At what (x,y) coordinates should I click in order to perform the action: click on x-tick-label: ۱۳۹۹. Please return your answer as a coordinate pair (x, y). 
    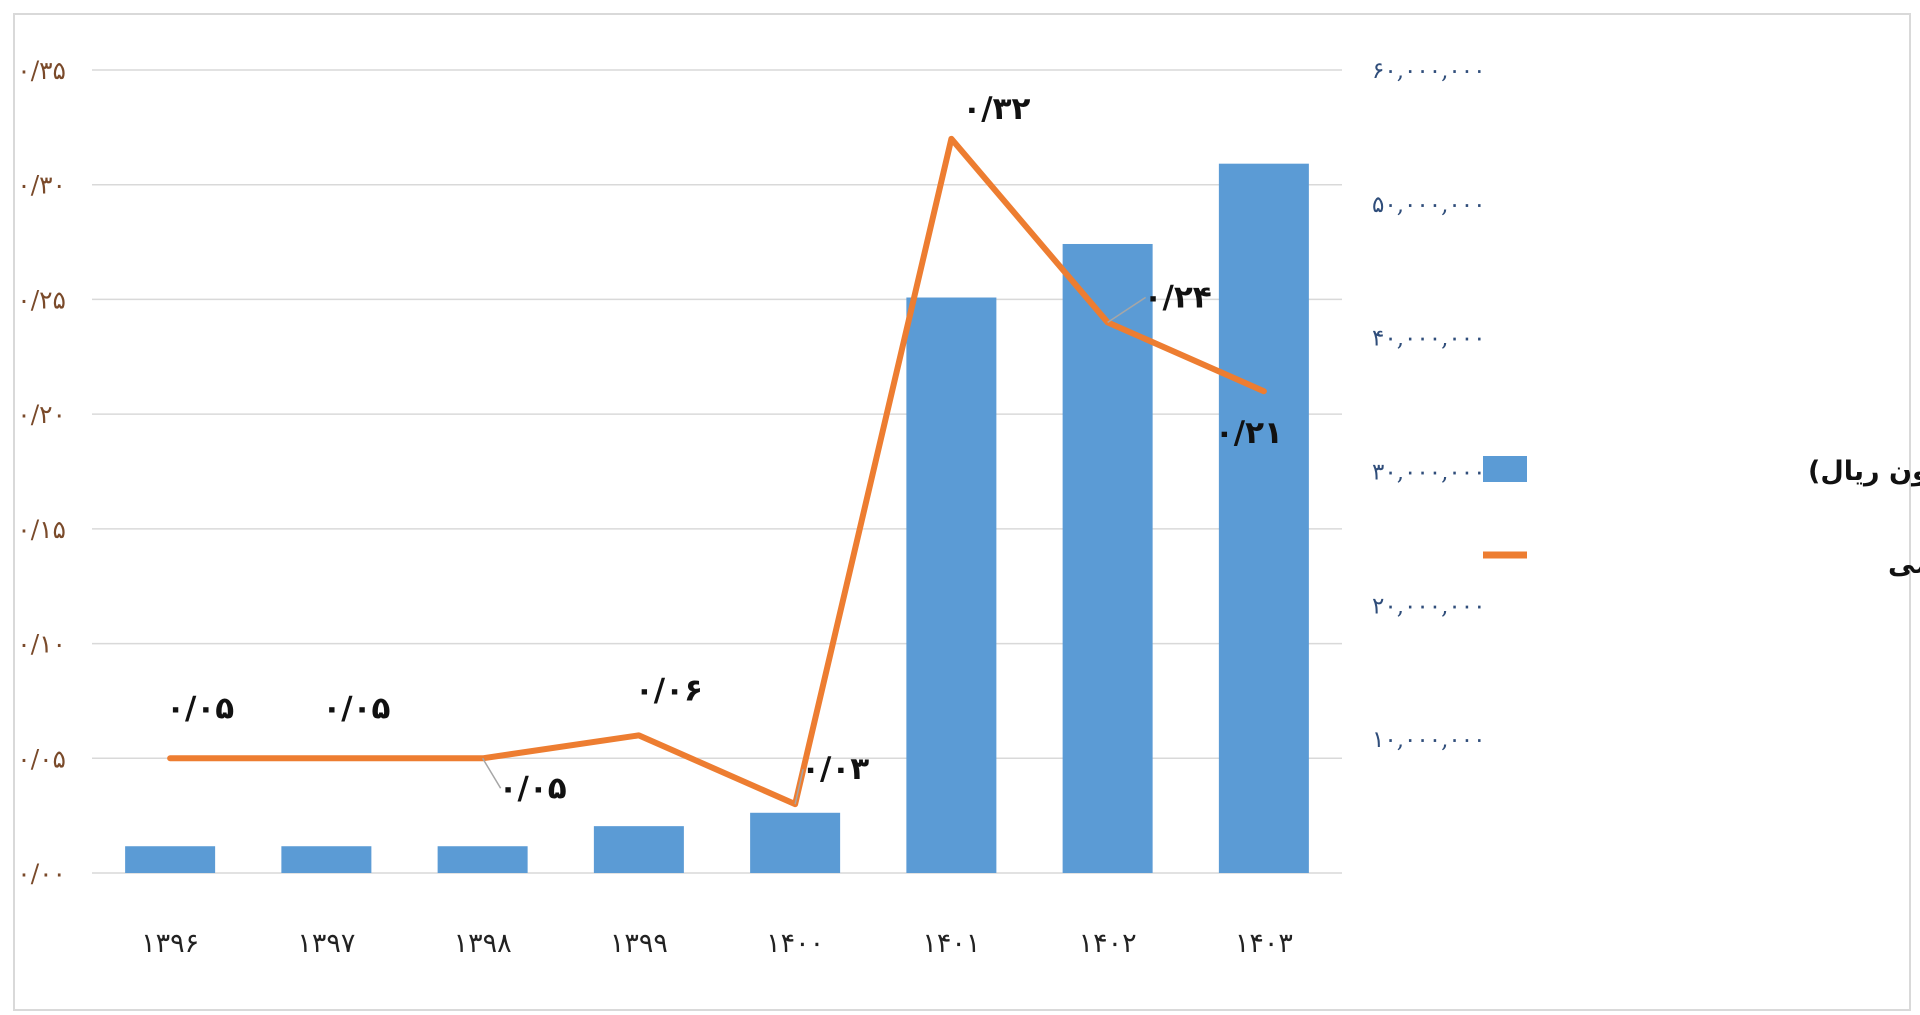
    Looking at the image, I should click on (639, 943).